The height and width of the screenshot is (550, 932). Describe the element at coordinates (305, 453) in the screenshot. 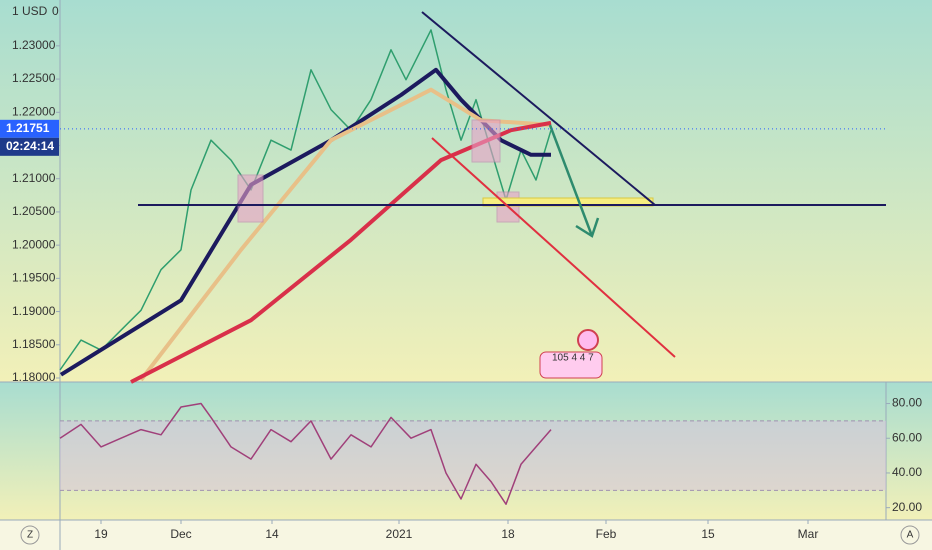

I see `series-line` at that location.